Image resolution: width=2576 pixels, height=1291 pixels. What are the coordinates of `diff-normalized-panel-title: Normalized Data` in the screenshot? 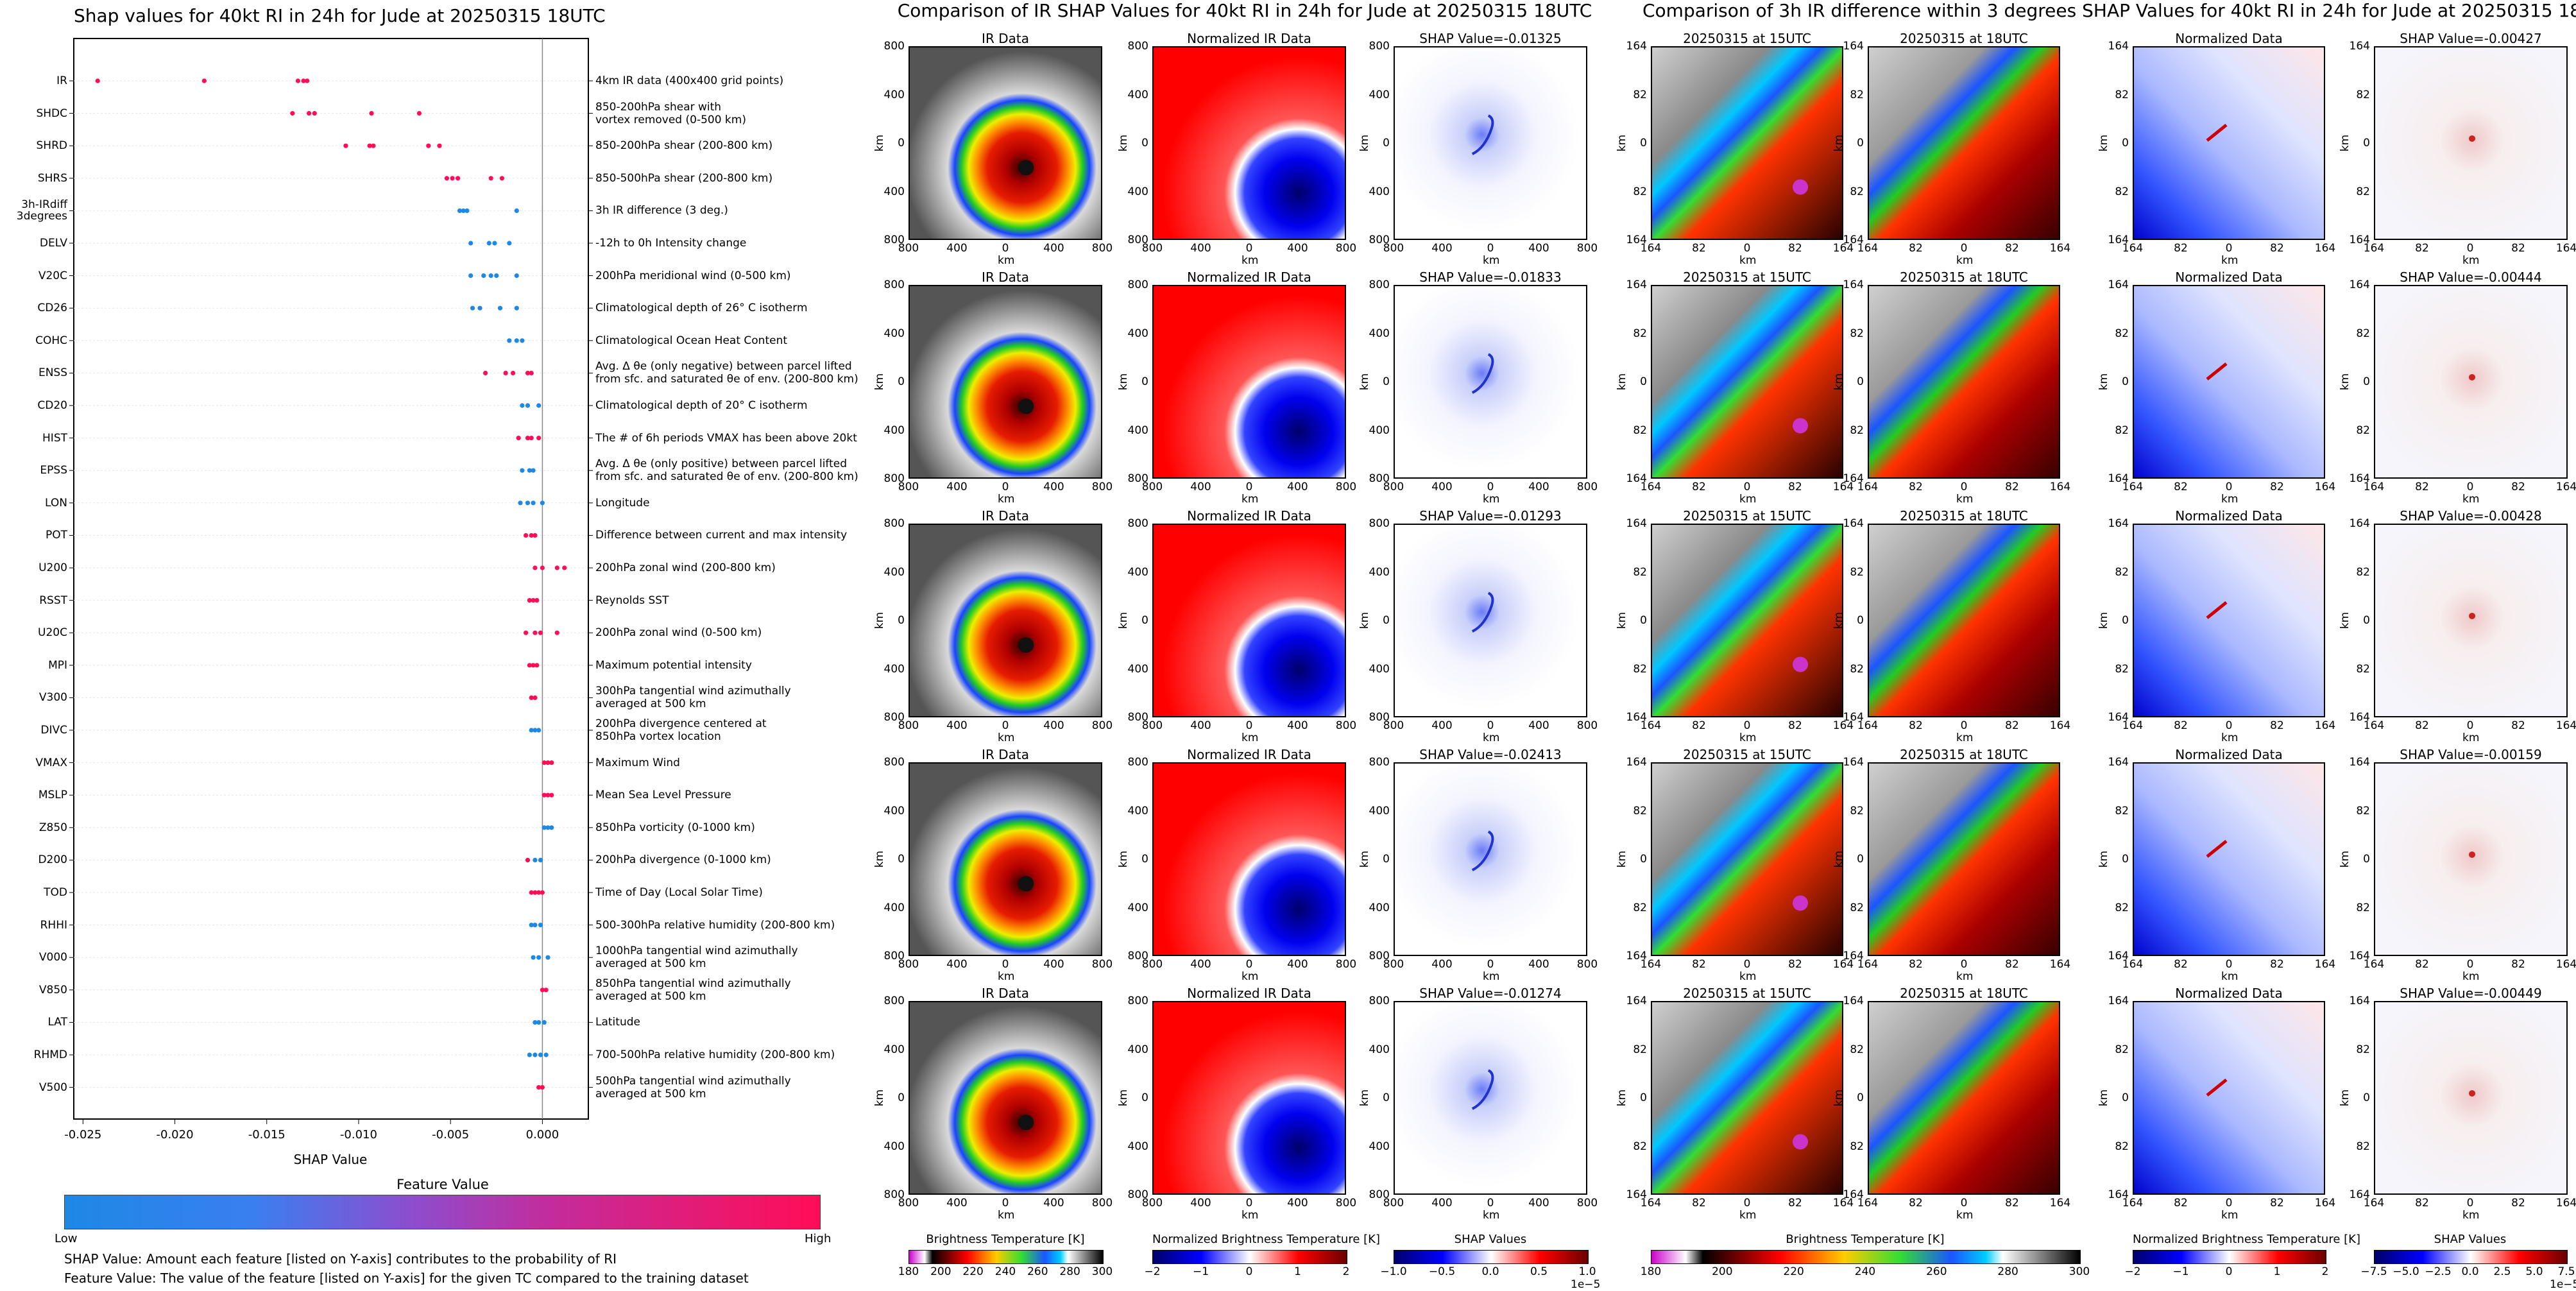 It's located at (2229, 516).